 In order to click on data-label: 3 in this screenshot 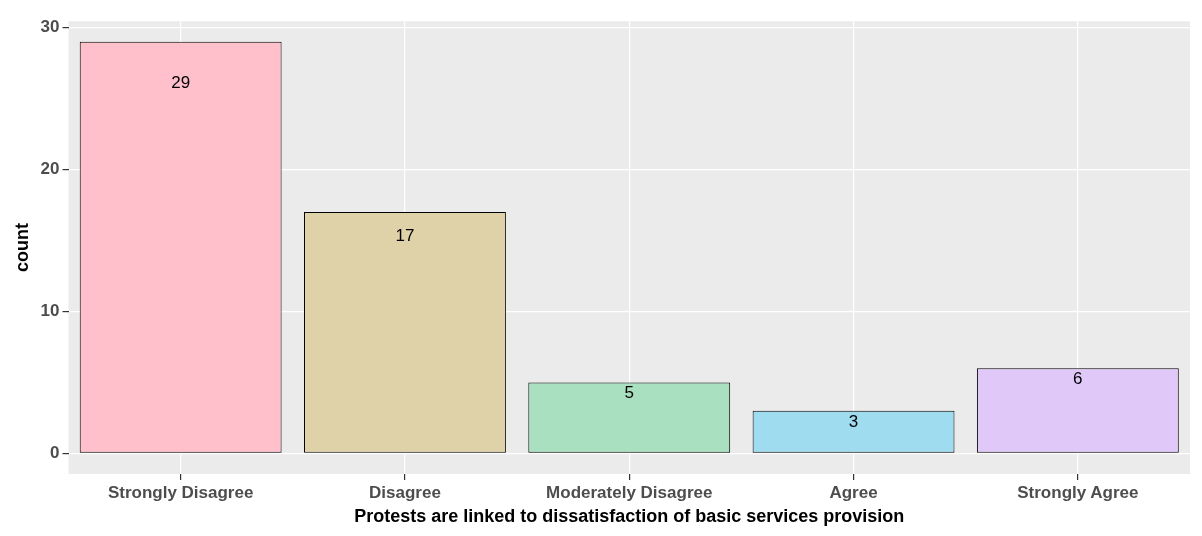, I will do `click(853, 421)`.